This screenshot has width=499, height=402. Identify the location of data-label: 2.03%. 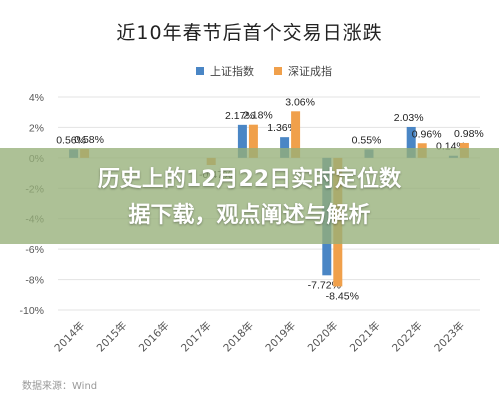
(409, 118).